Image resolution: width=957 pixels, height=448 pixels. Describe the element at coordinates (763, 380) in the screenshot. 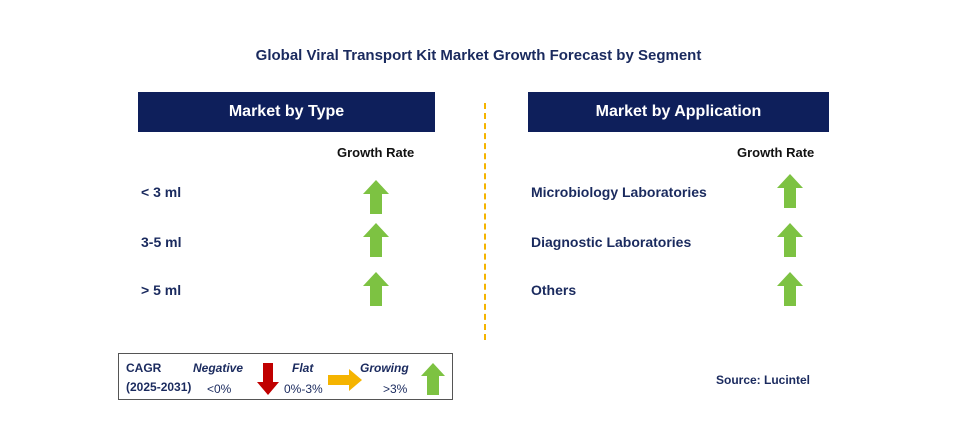

I see `source-note: Source: Lucintel` at that location.